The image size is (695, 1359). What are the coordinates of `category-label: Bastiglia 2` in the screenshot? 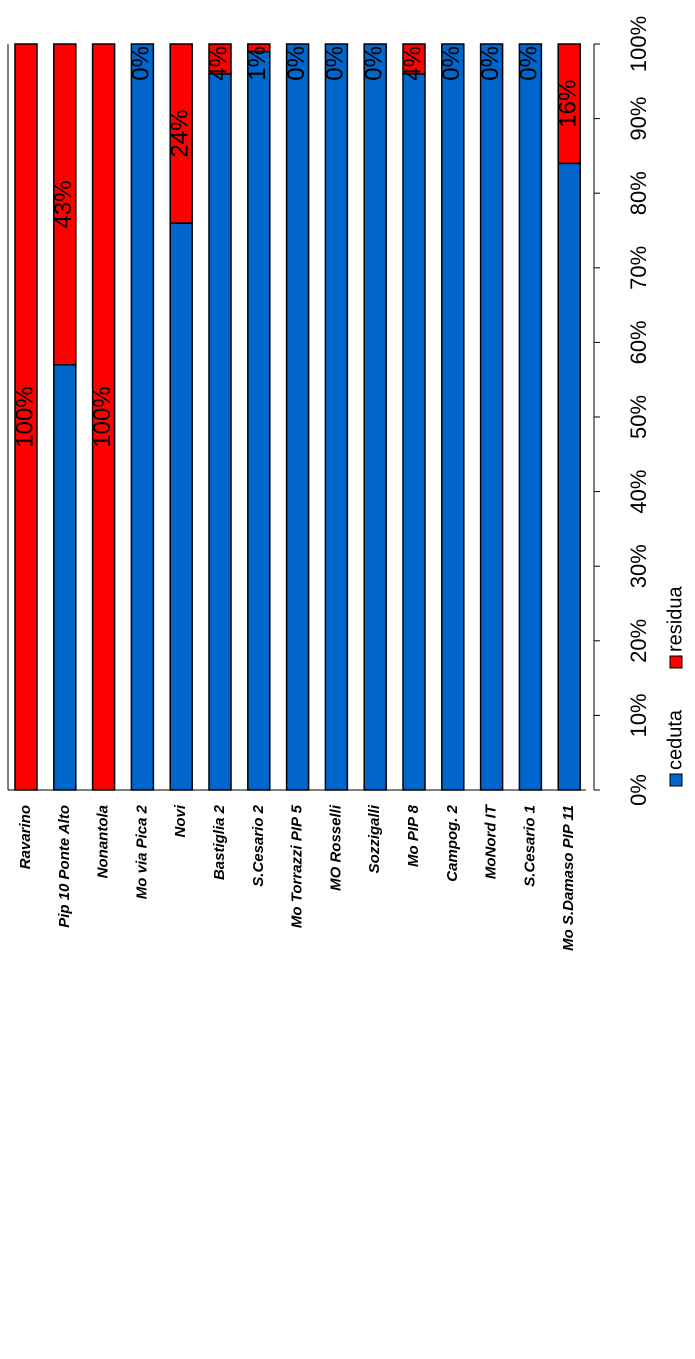 It's located at (219, 842).